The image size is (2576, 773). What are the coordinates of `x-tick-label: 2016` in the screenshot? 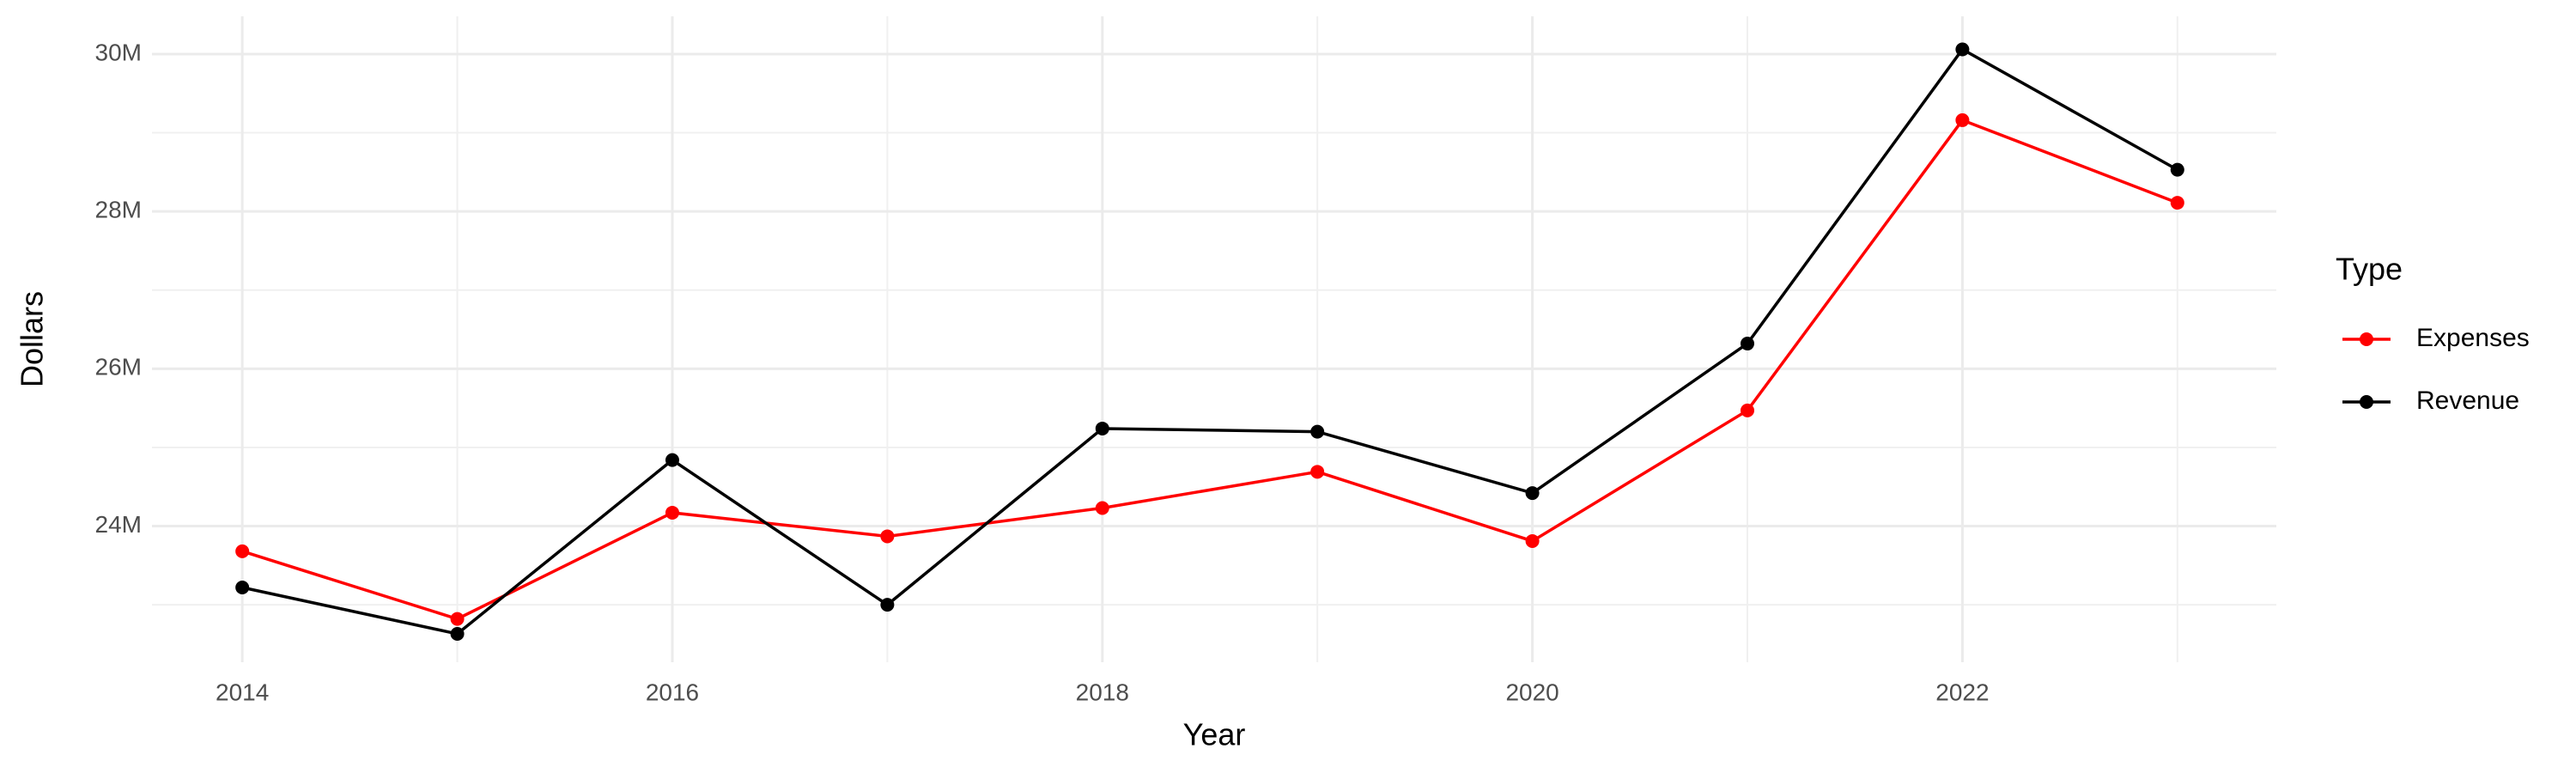 It's located at (673, 692).